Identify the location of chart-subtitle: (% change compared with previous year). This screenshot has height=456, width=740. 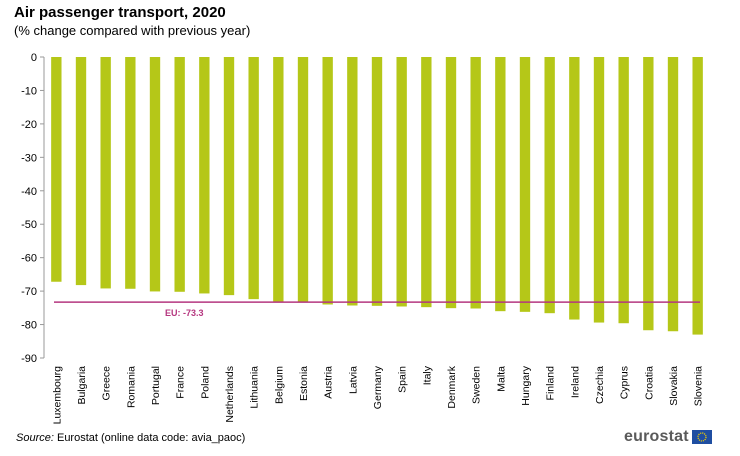
(132, 30).